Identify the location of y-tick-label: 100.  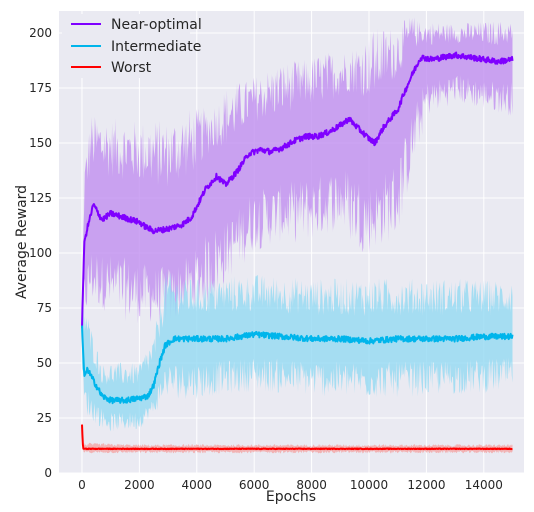
(40, 253).